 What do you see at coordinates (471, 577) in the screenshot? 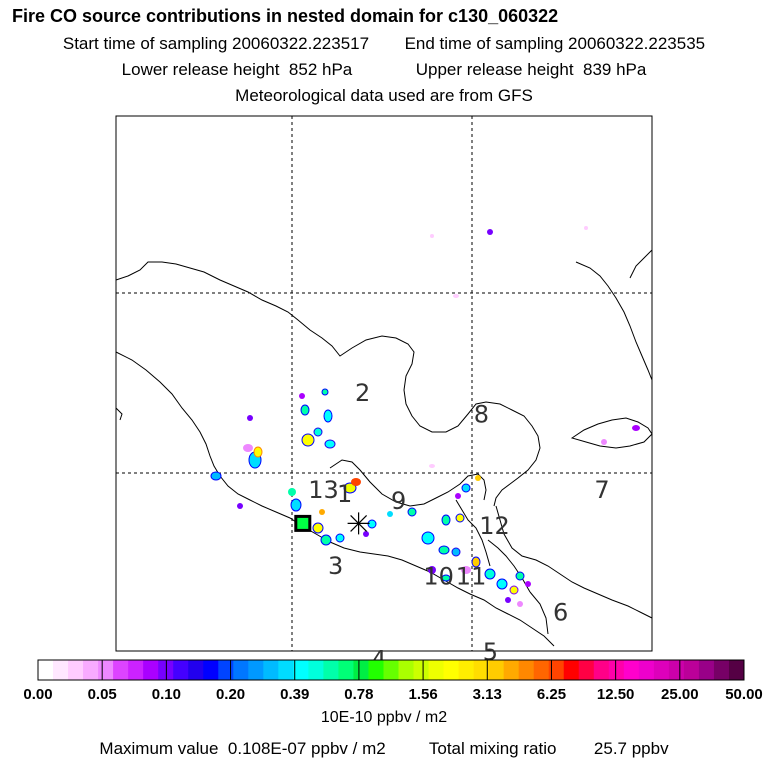
I see `region-number-11: 11` at bounding box center [471, 577].